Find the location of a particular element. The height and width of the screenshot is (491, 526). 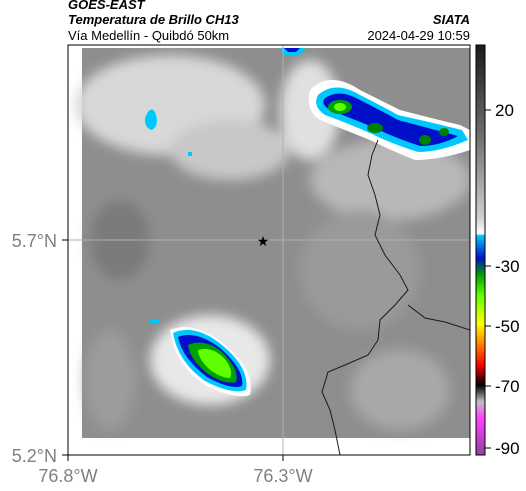

colorbar-tick-label: -50 is located at coordinates (507, 326).